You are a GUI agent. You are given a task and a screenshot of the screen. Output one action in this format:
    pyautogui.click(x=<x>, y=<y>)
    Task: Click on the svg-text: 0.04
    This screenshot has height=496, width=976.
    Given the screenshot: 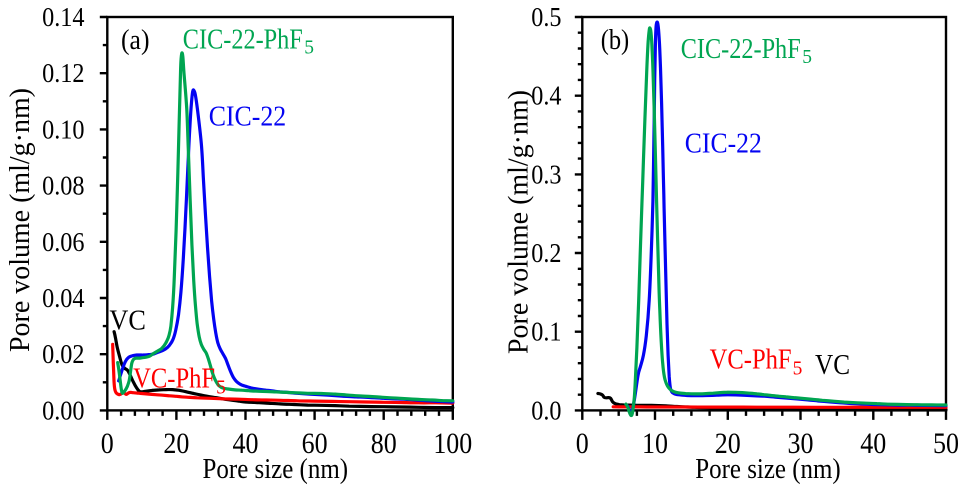 What is the action you would take?
    pyautogui.click(x=63, y=297)
    